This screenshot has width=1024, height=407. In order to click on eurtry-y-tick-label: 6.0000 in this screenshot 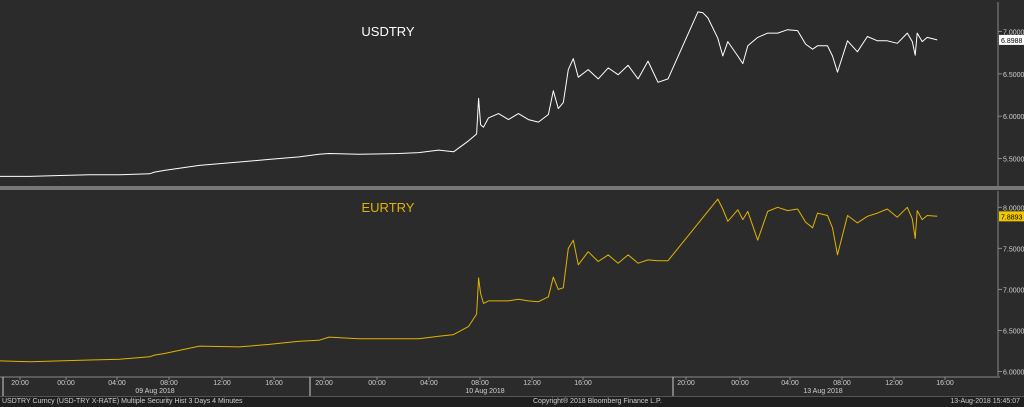, I will do `click(1013, 373)`.